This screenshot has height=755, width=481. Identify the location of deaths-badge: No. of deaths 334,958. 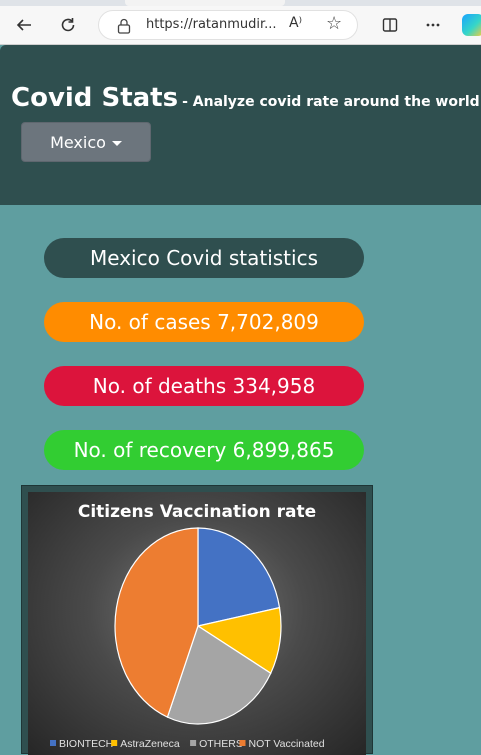
(204, 386).